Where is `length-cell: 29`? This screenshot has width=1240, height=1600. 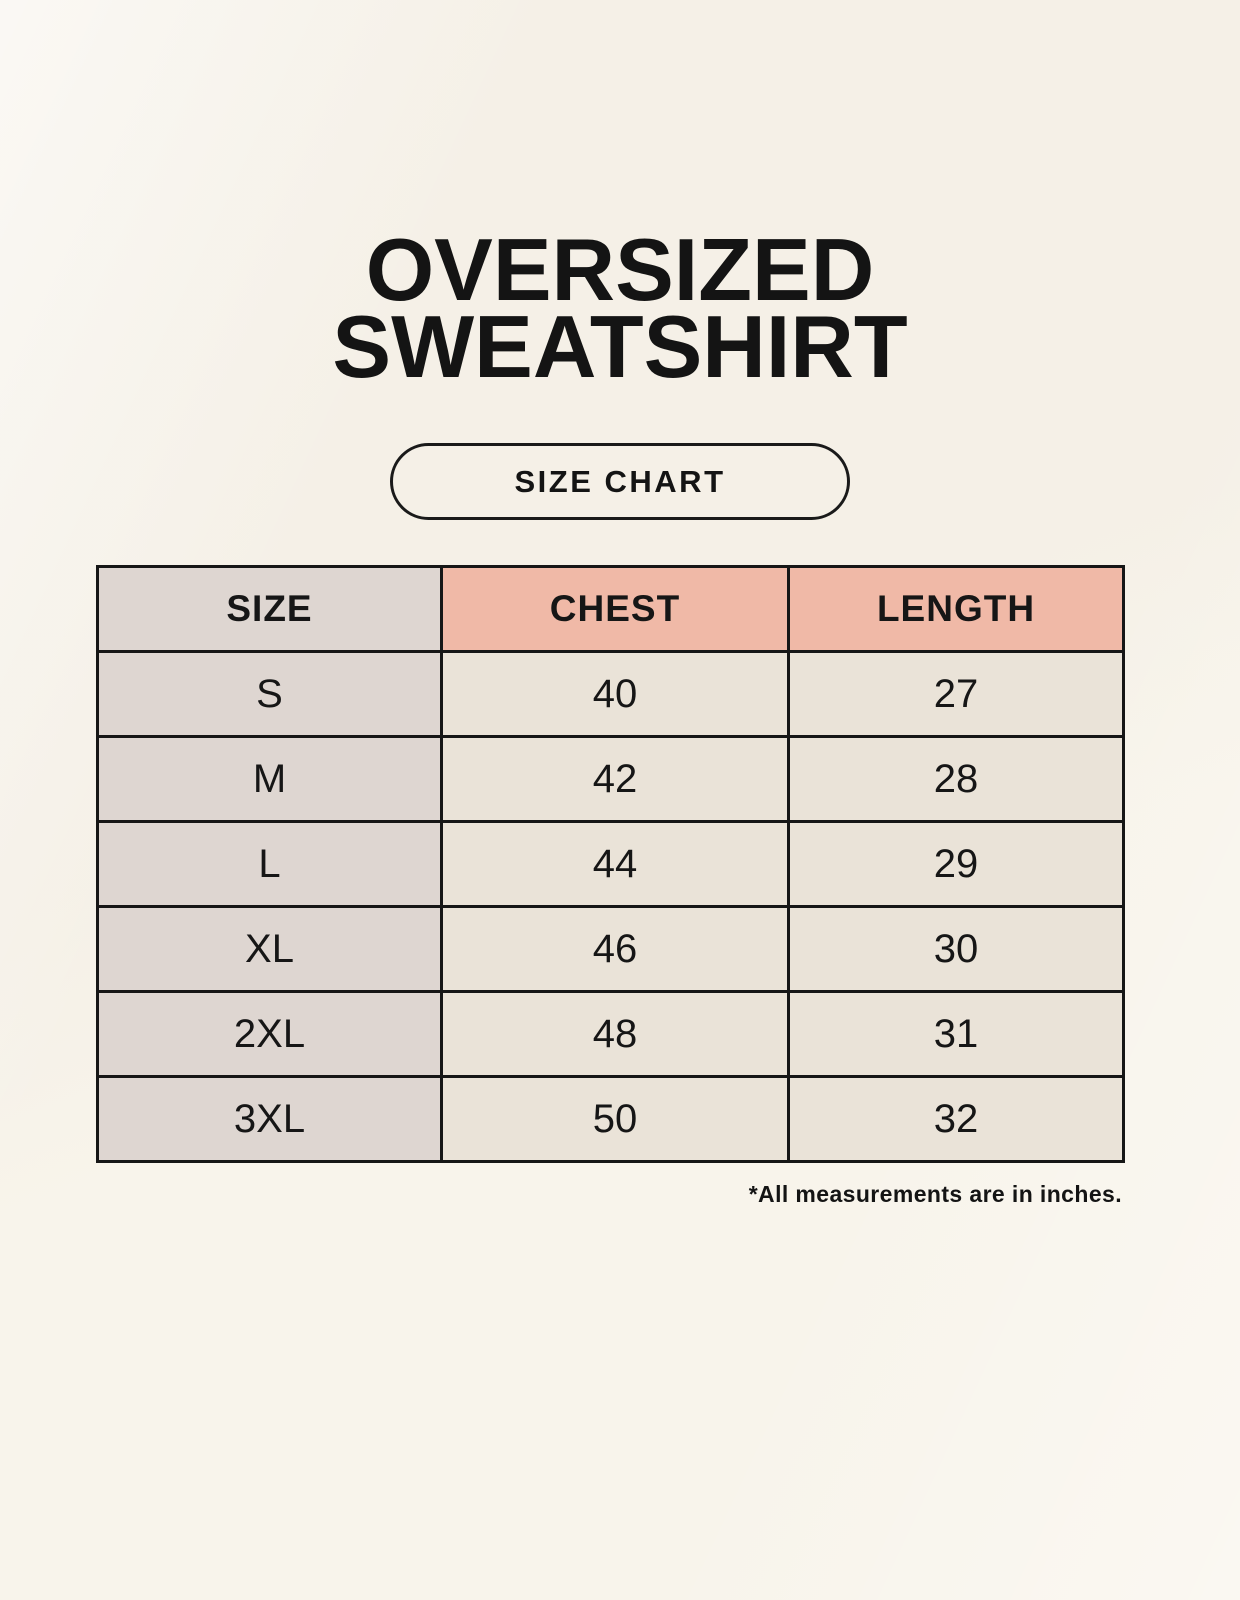 length-cell: 29 is located at coordinates (956, 864).